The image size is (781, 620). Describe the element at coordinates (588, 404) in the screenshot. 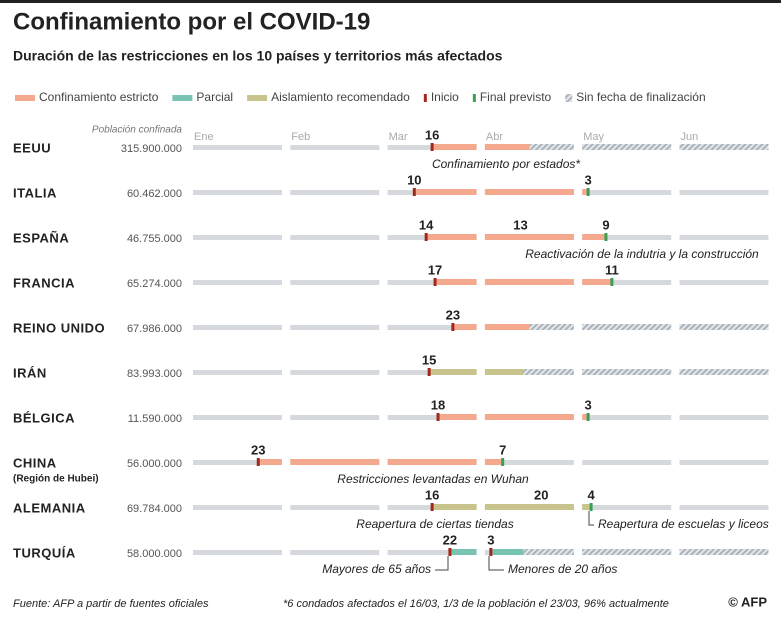

I see `day-label: 3` at that location.